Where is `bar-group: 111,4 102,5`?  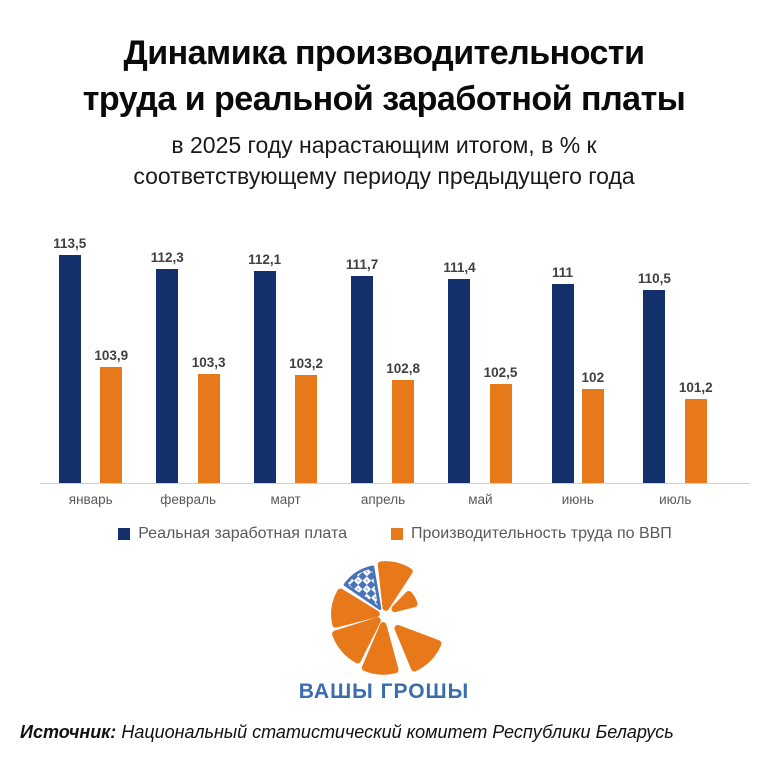
bar-group: 111,4 102,5 is located at coordinates (480, 371).